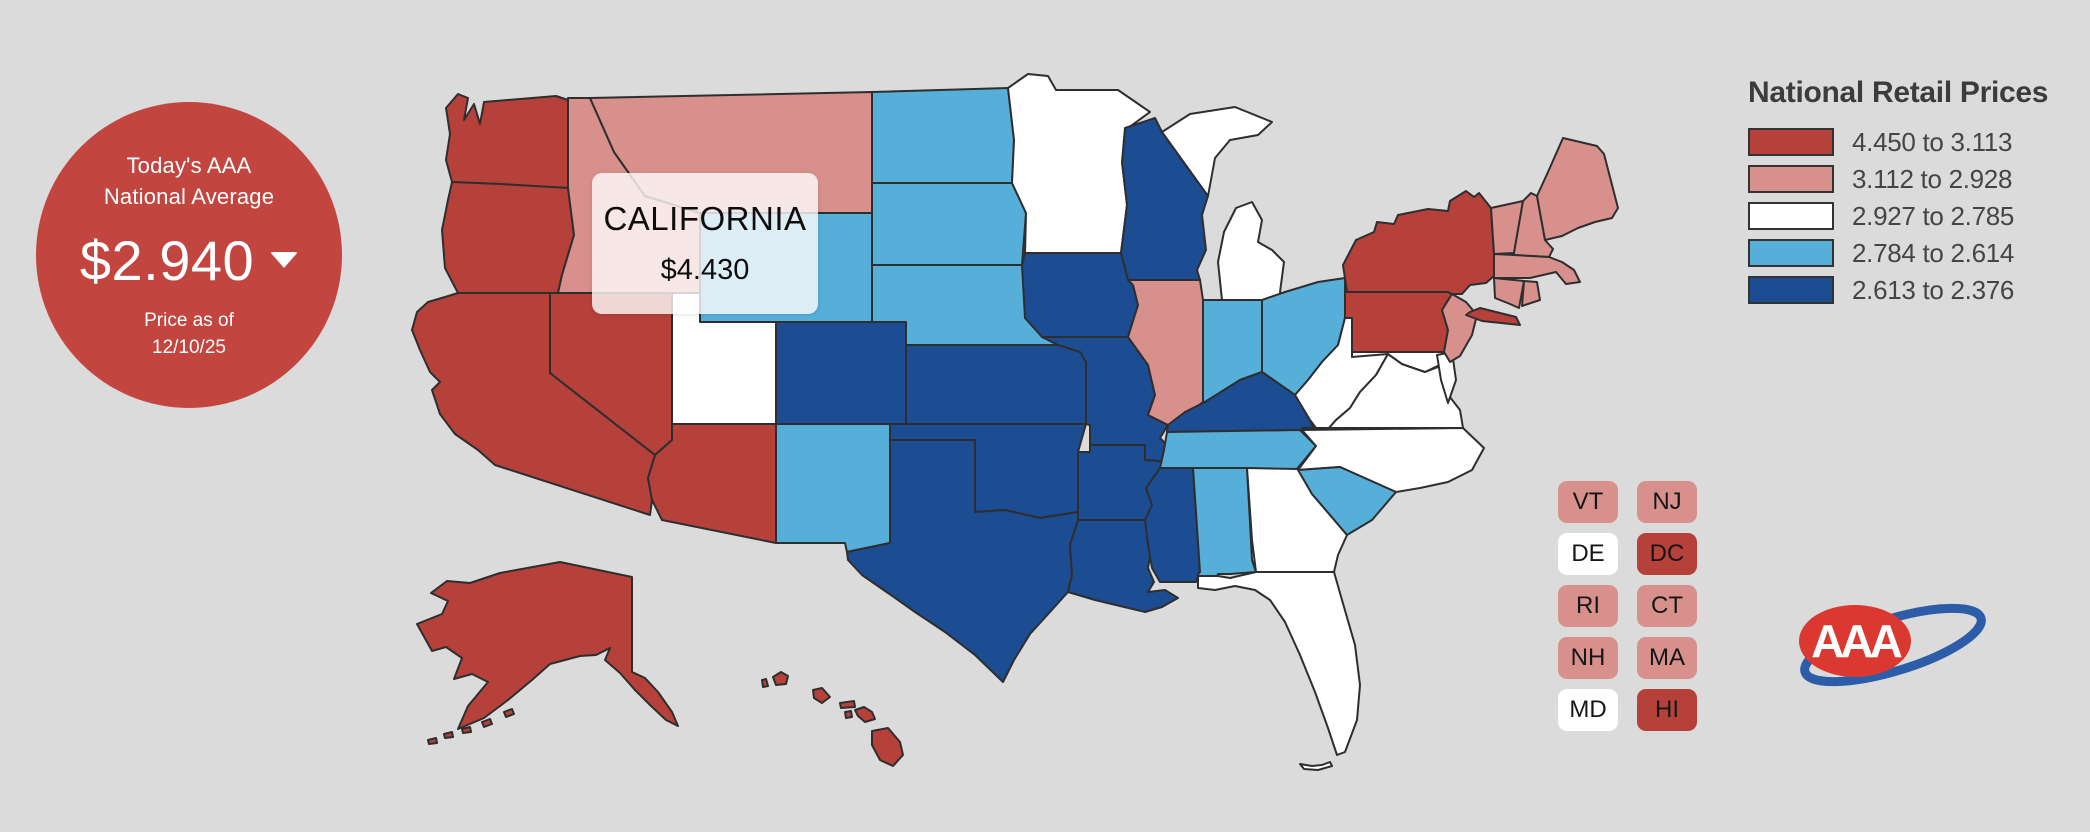  Describe the element at coordinates (1791, 142) in the screenshot. I see `legend-swatch-bin1` at that location.